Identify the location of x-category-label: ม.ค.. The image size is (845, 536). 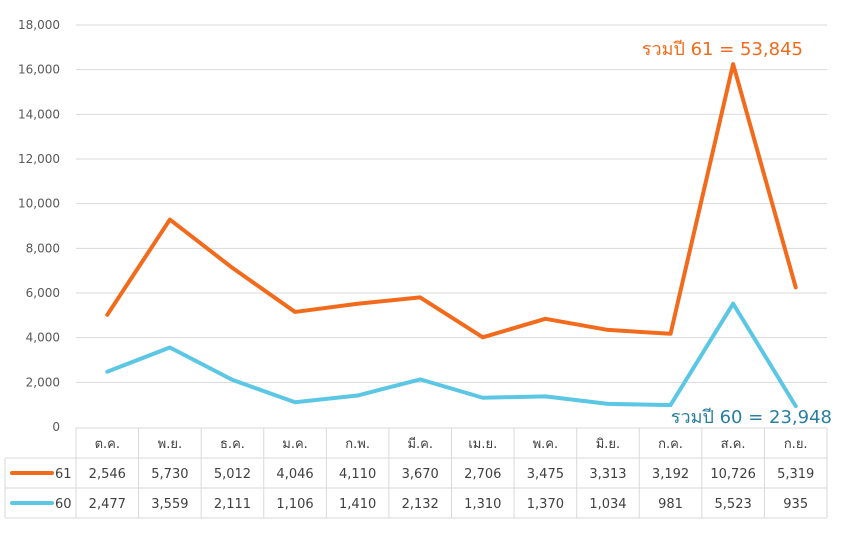
(295, 444).